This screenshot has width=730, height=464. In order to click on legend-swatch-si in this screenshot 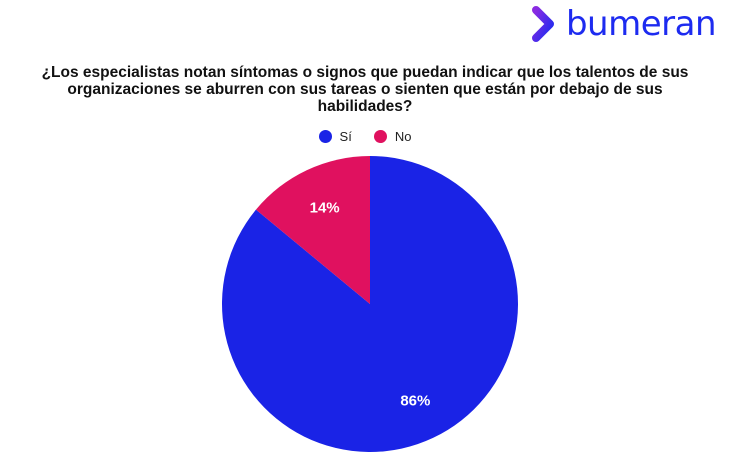, I will do `click(325, 136)`.